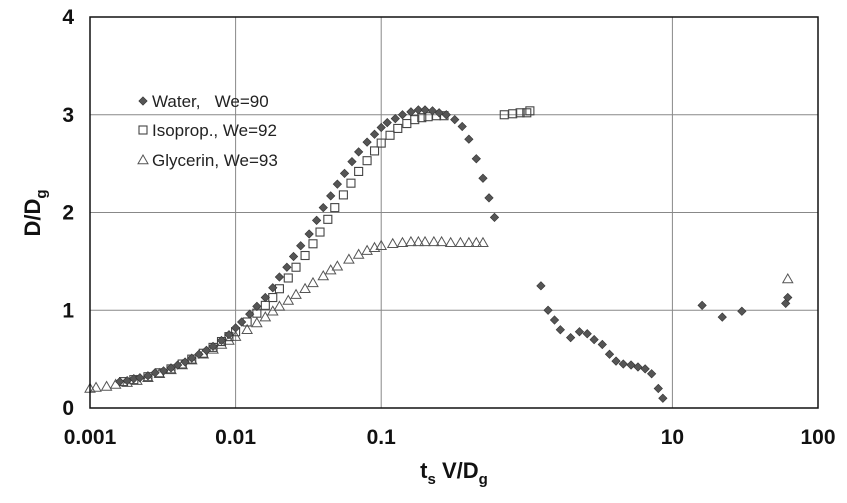 Image resolution: width=847 pixels, height=503 pixels. Describe the element at coordinates (235, 437) in the screenshot. I see `x-tick-label: 0.01` at that location.